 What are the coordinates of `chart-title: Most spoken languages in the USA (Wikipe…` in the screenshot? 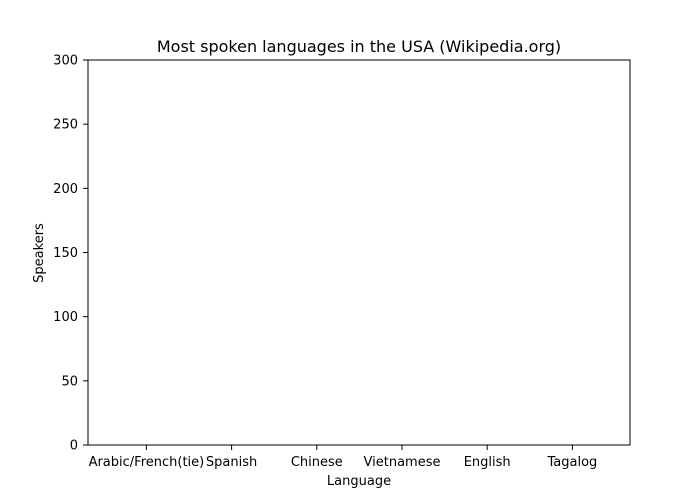 It's located at (359, 46).